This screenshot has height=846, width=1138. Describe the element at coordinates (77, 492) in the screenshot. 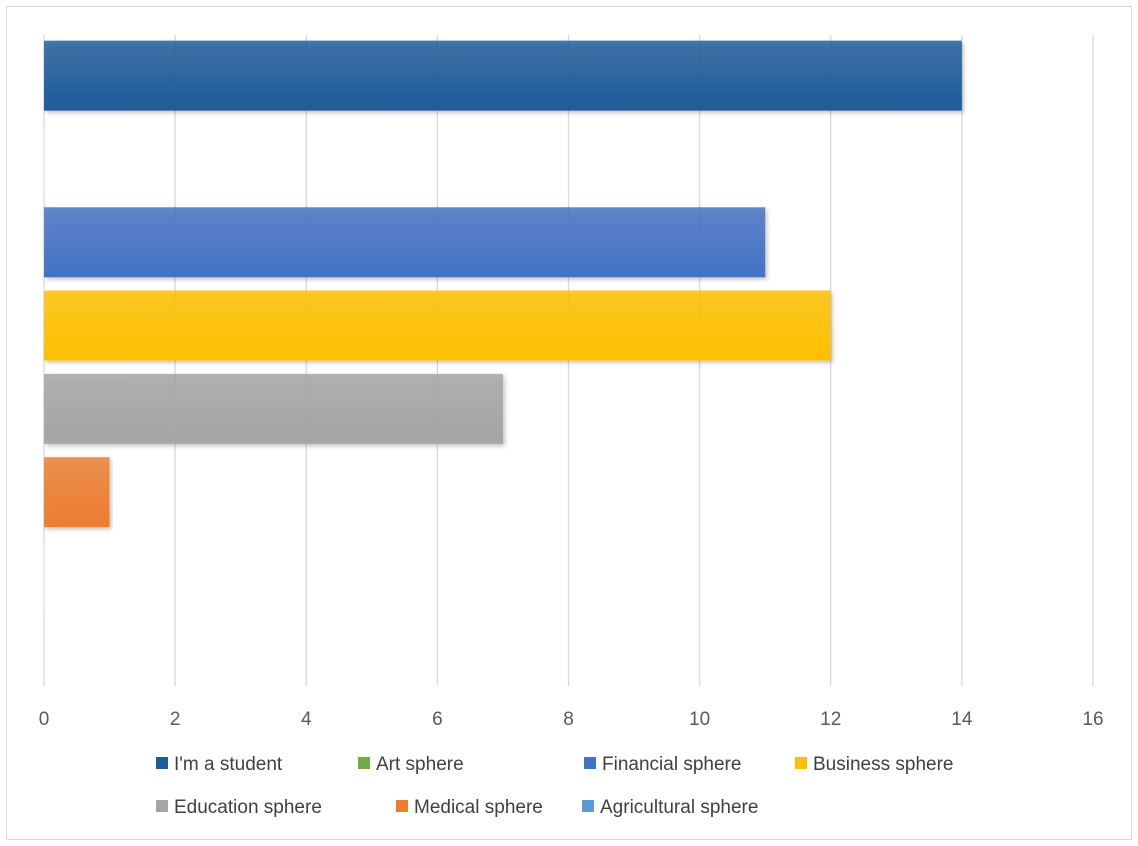

I see `bar-medical-sphere` at that location.